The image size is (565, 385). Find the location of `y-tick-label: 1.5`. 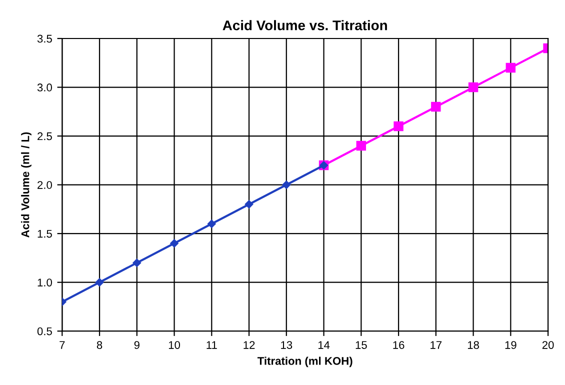

y-tick-label: 1.5 is located at coordinates (45, 234).